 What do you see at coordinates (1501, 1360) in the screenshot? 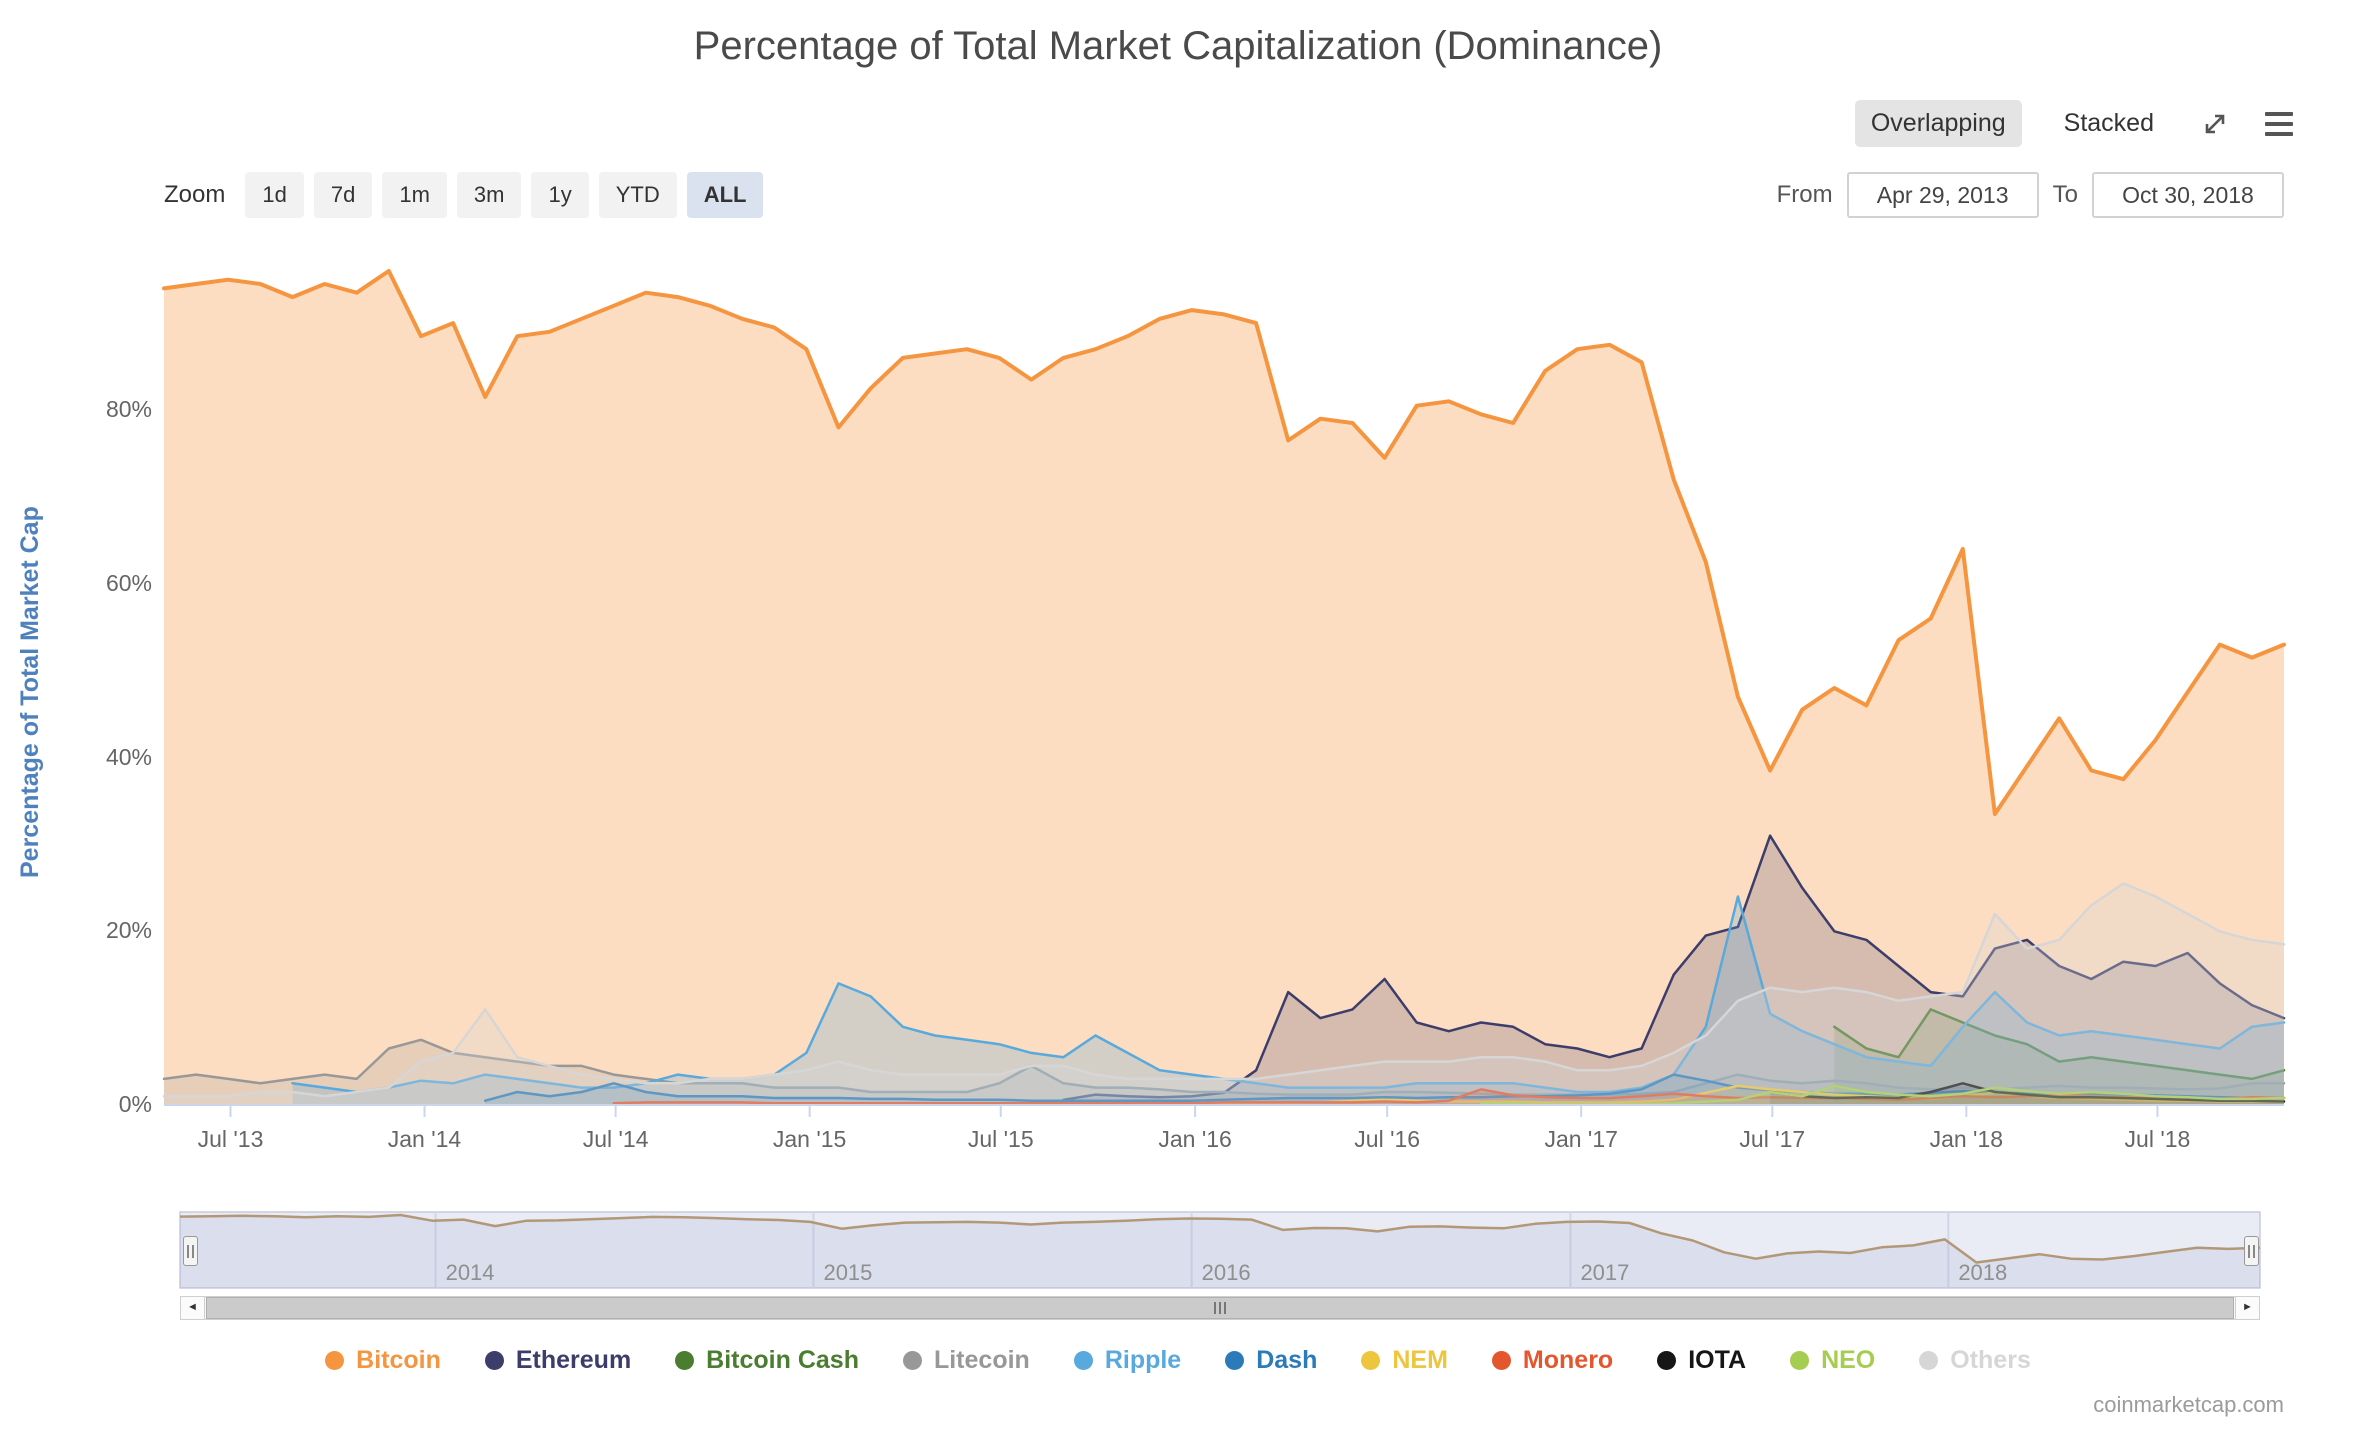
I see `monero-legend-dot-icon` at bounding box center [1501, 1360].